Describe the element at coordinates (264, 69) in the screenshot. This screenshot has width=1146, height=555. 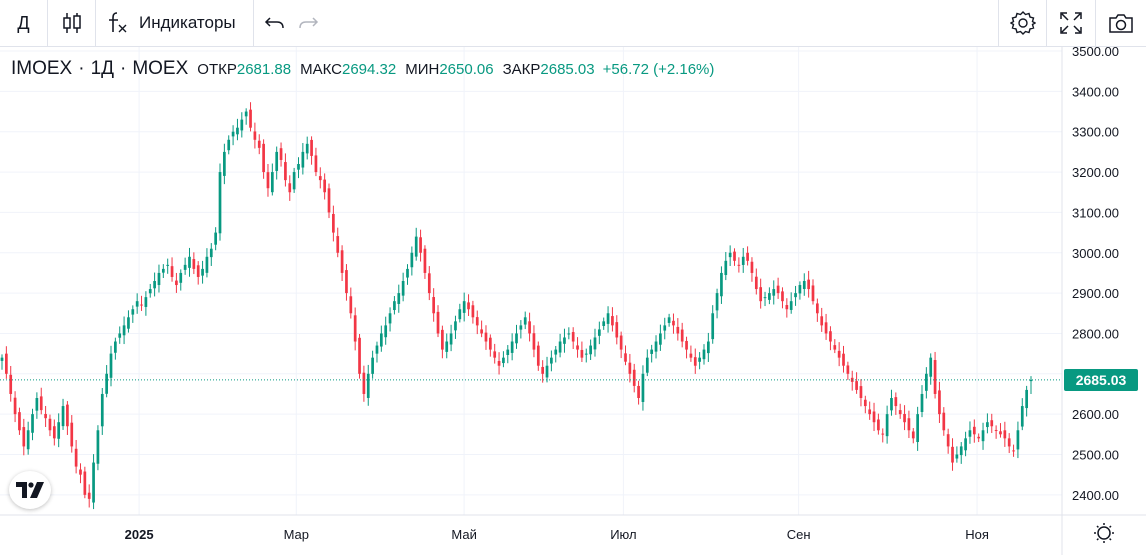
I see `legend-open-value: 2681.88` at that location.